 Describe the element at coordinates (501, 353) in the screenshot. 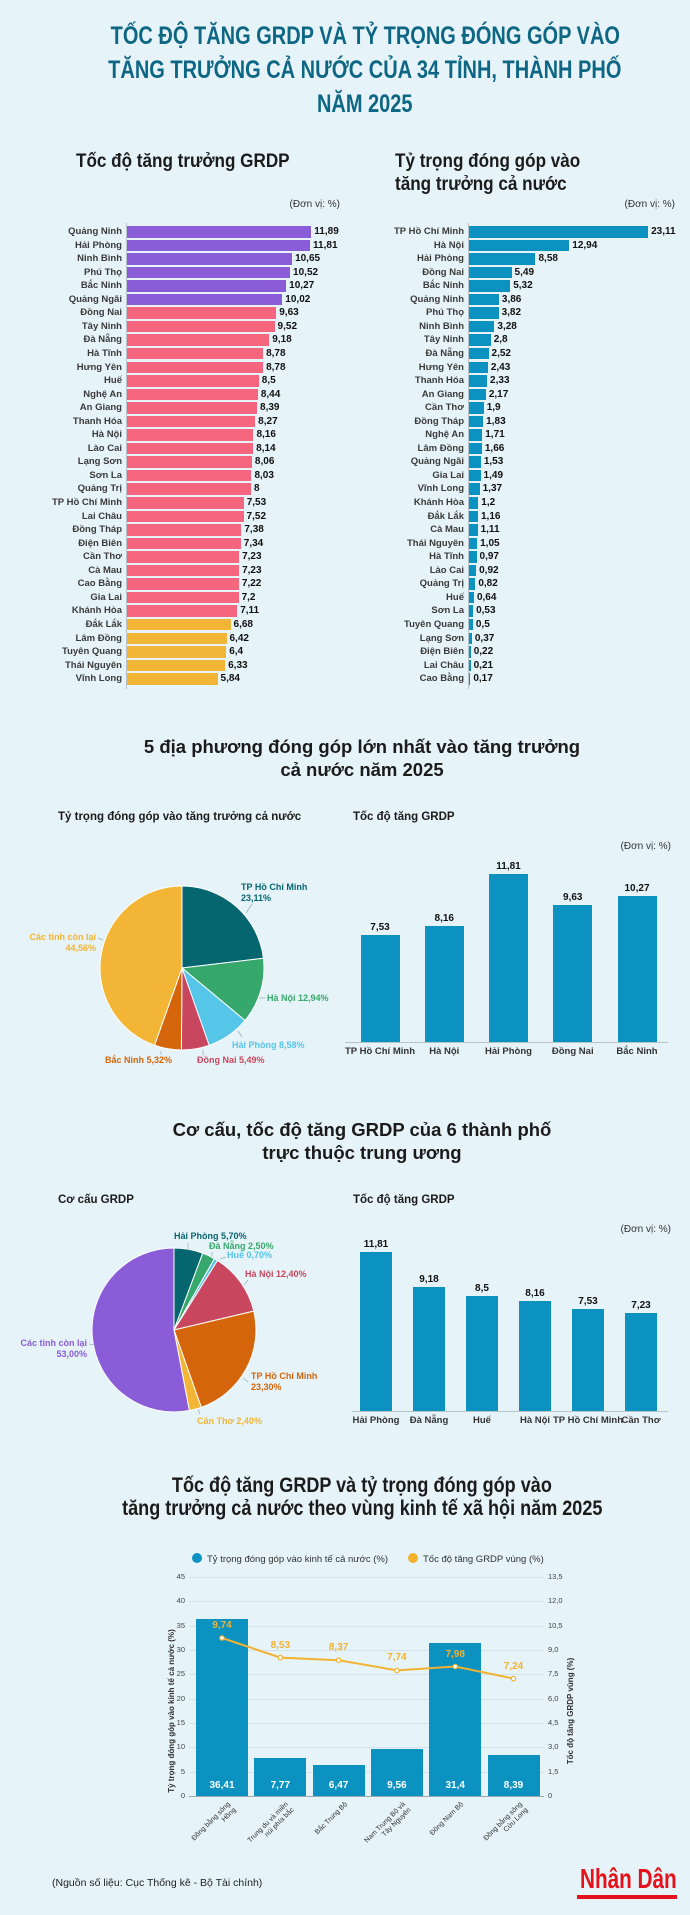

I see `bar-value-label: 2,52` at that location.